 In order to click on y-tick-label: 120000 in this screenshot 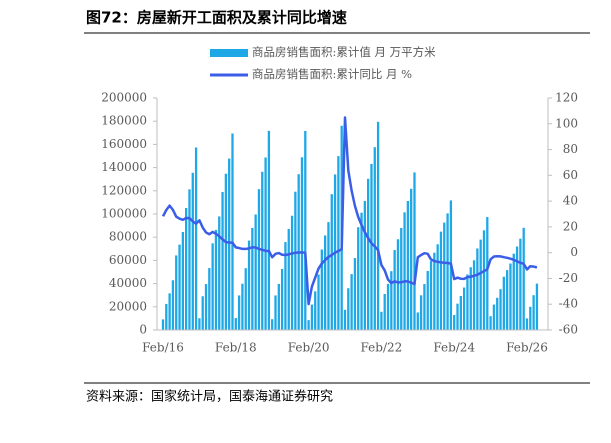, I will do `click(124, 190)`.